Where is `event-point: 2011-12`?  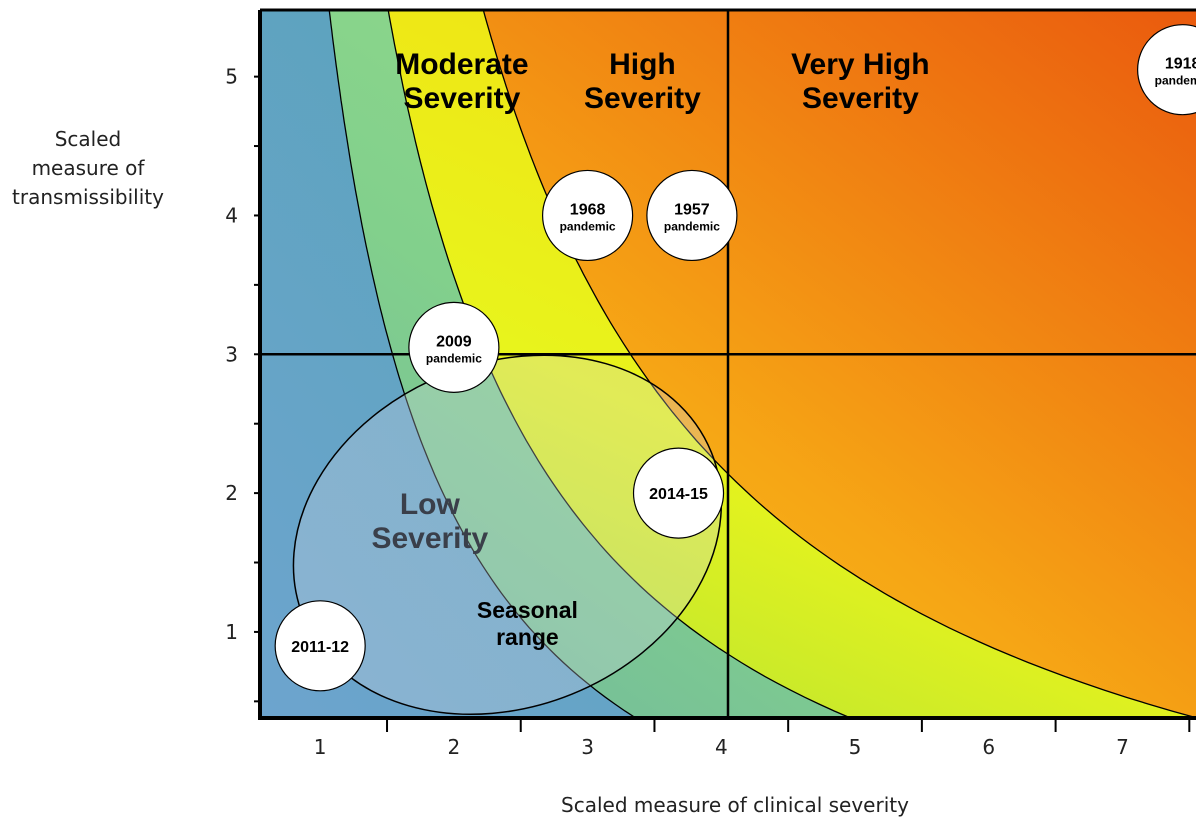
event-point: 2011-12 is located at coordinates (320, 646).